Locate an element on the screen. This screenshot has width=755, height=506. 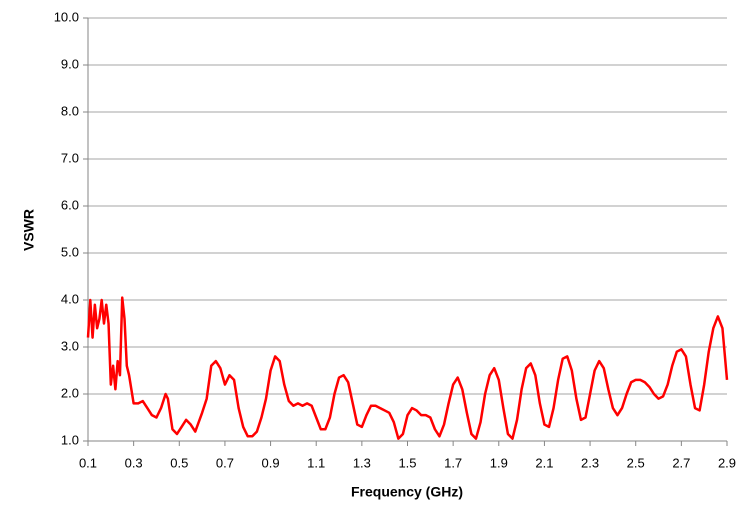
y-tick-label: 6.0 is located at coordinates (70, 204).